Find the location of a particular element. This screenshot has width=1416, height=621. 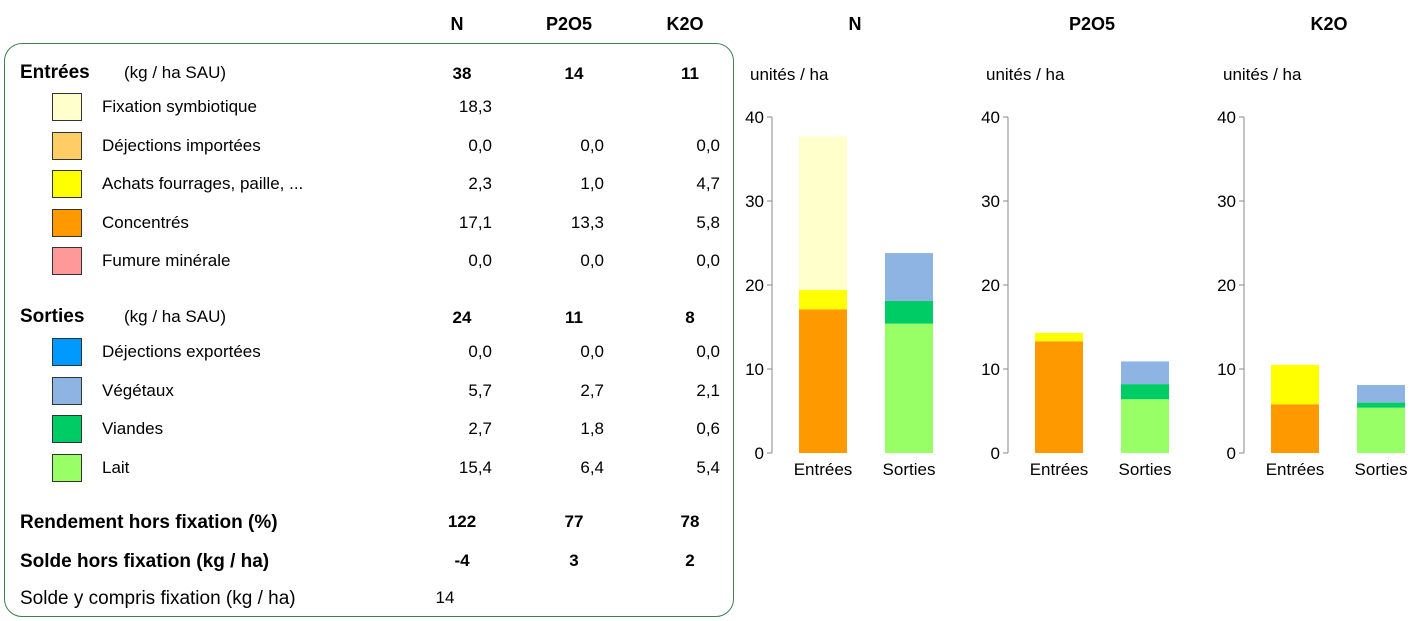

sorties-item-label: Lait is located at coordinates (116, 467).